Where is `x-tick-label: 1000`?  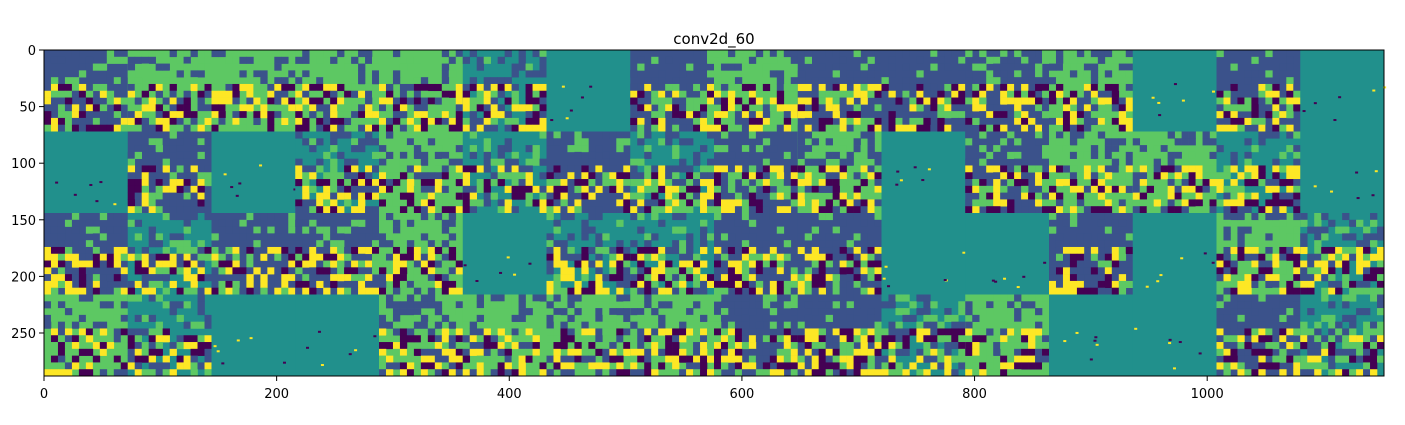
x-tick-label: 1000 is located at coordinates (1207, 394).